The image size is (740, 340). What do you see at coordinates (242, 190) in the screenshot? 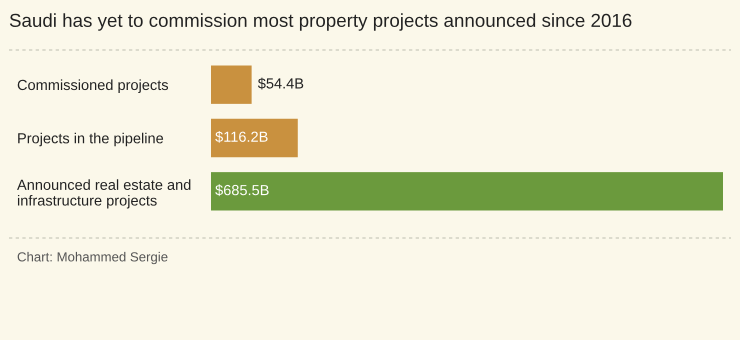
I see `data-label: $685.5B` at bounding box center [242, 190].